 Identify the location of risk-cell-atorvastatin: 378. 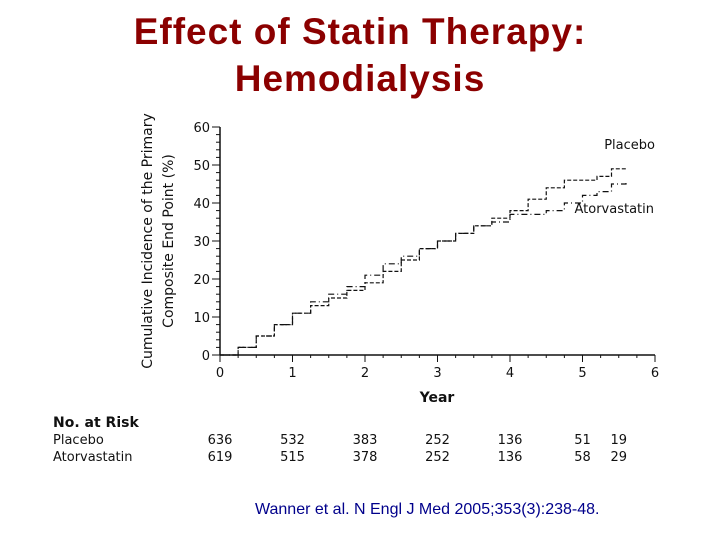
(365, 457).